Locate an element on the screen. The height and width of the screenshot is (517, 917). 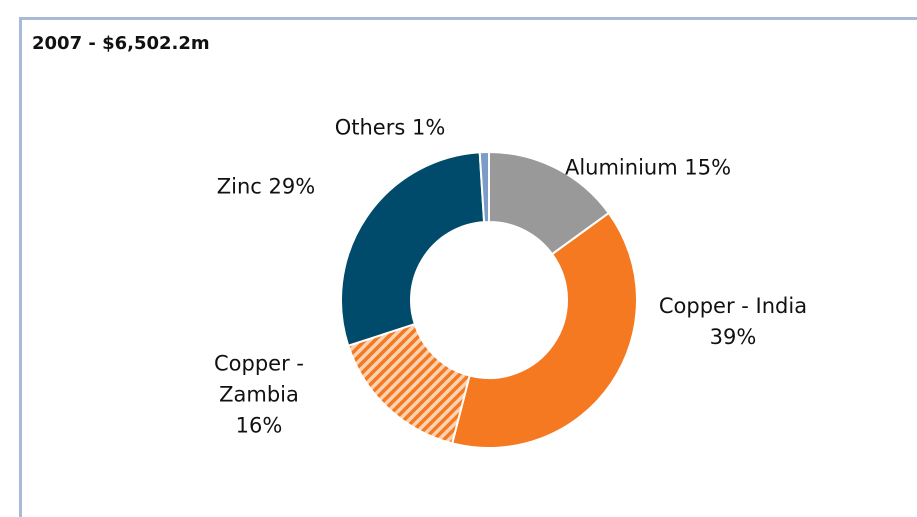
category-label: Copper - India is located at coordinates (733, 306).